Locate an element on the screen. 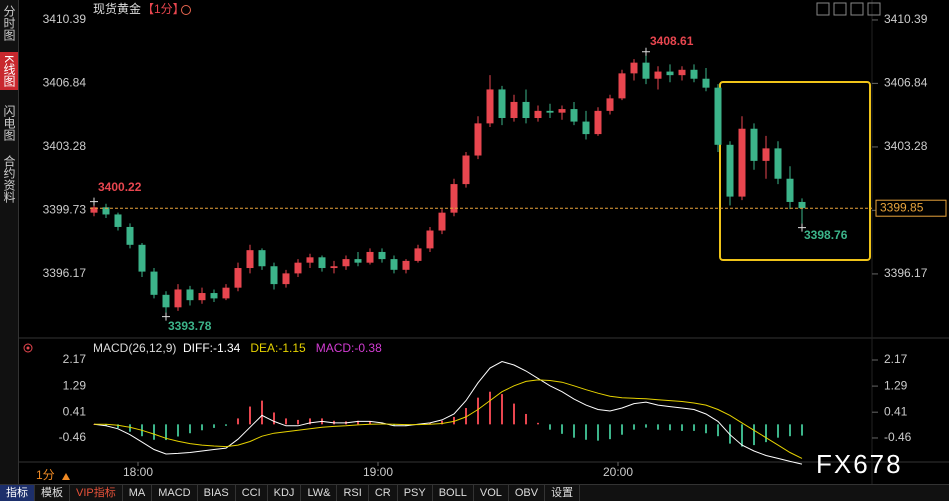 Image resolution: width=949 pixels, height=501 pixels. extreme-label: 3393.78 is located at coordinates (190, 326).